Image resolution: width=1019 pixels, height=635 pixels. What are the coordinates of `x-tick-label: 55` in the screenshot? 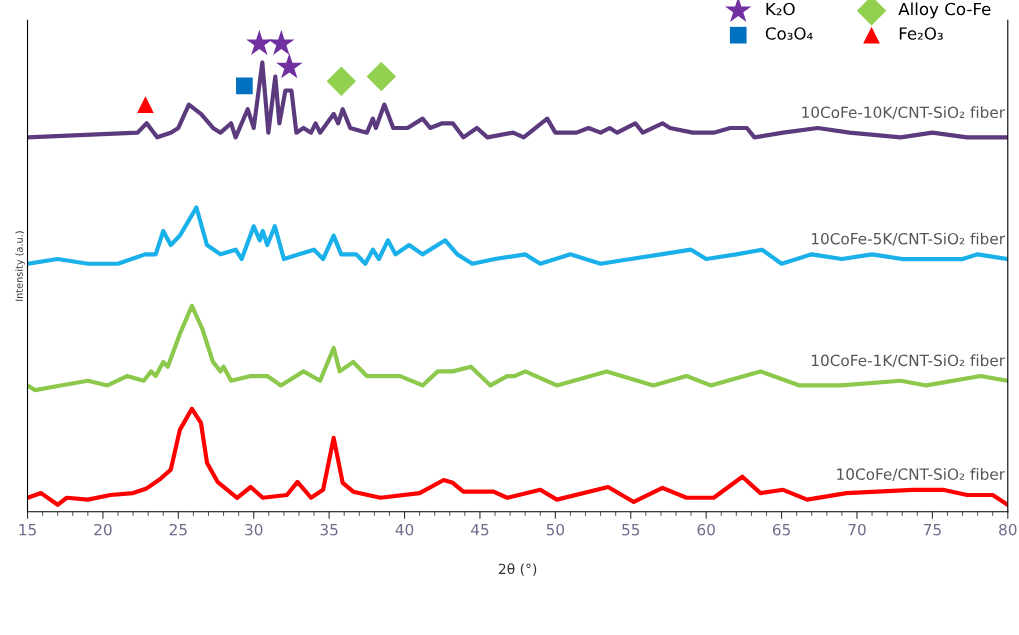 It's located at (631, 530).